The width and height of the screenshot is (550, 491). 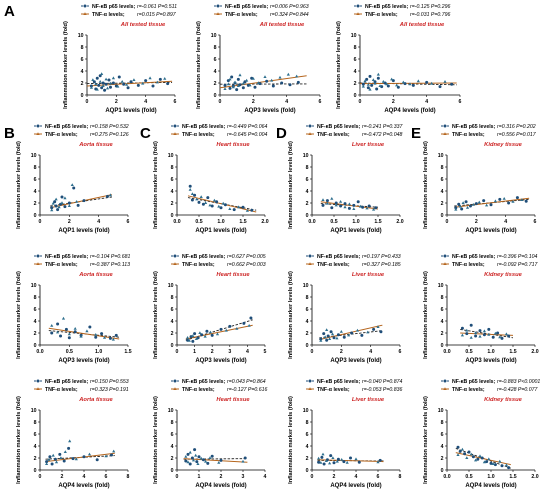 I want to click on x-axis-label: AQP3 levels (fold), so click(x=269, y=111).